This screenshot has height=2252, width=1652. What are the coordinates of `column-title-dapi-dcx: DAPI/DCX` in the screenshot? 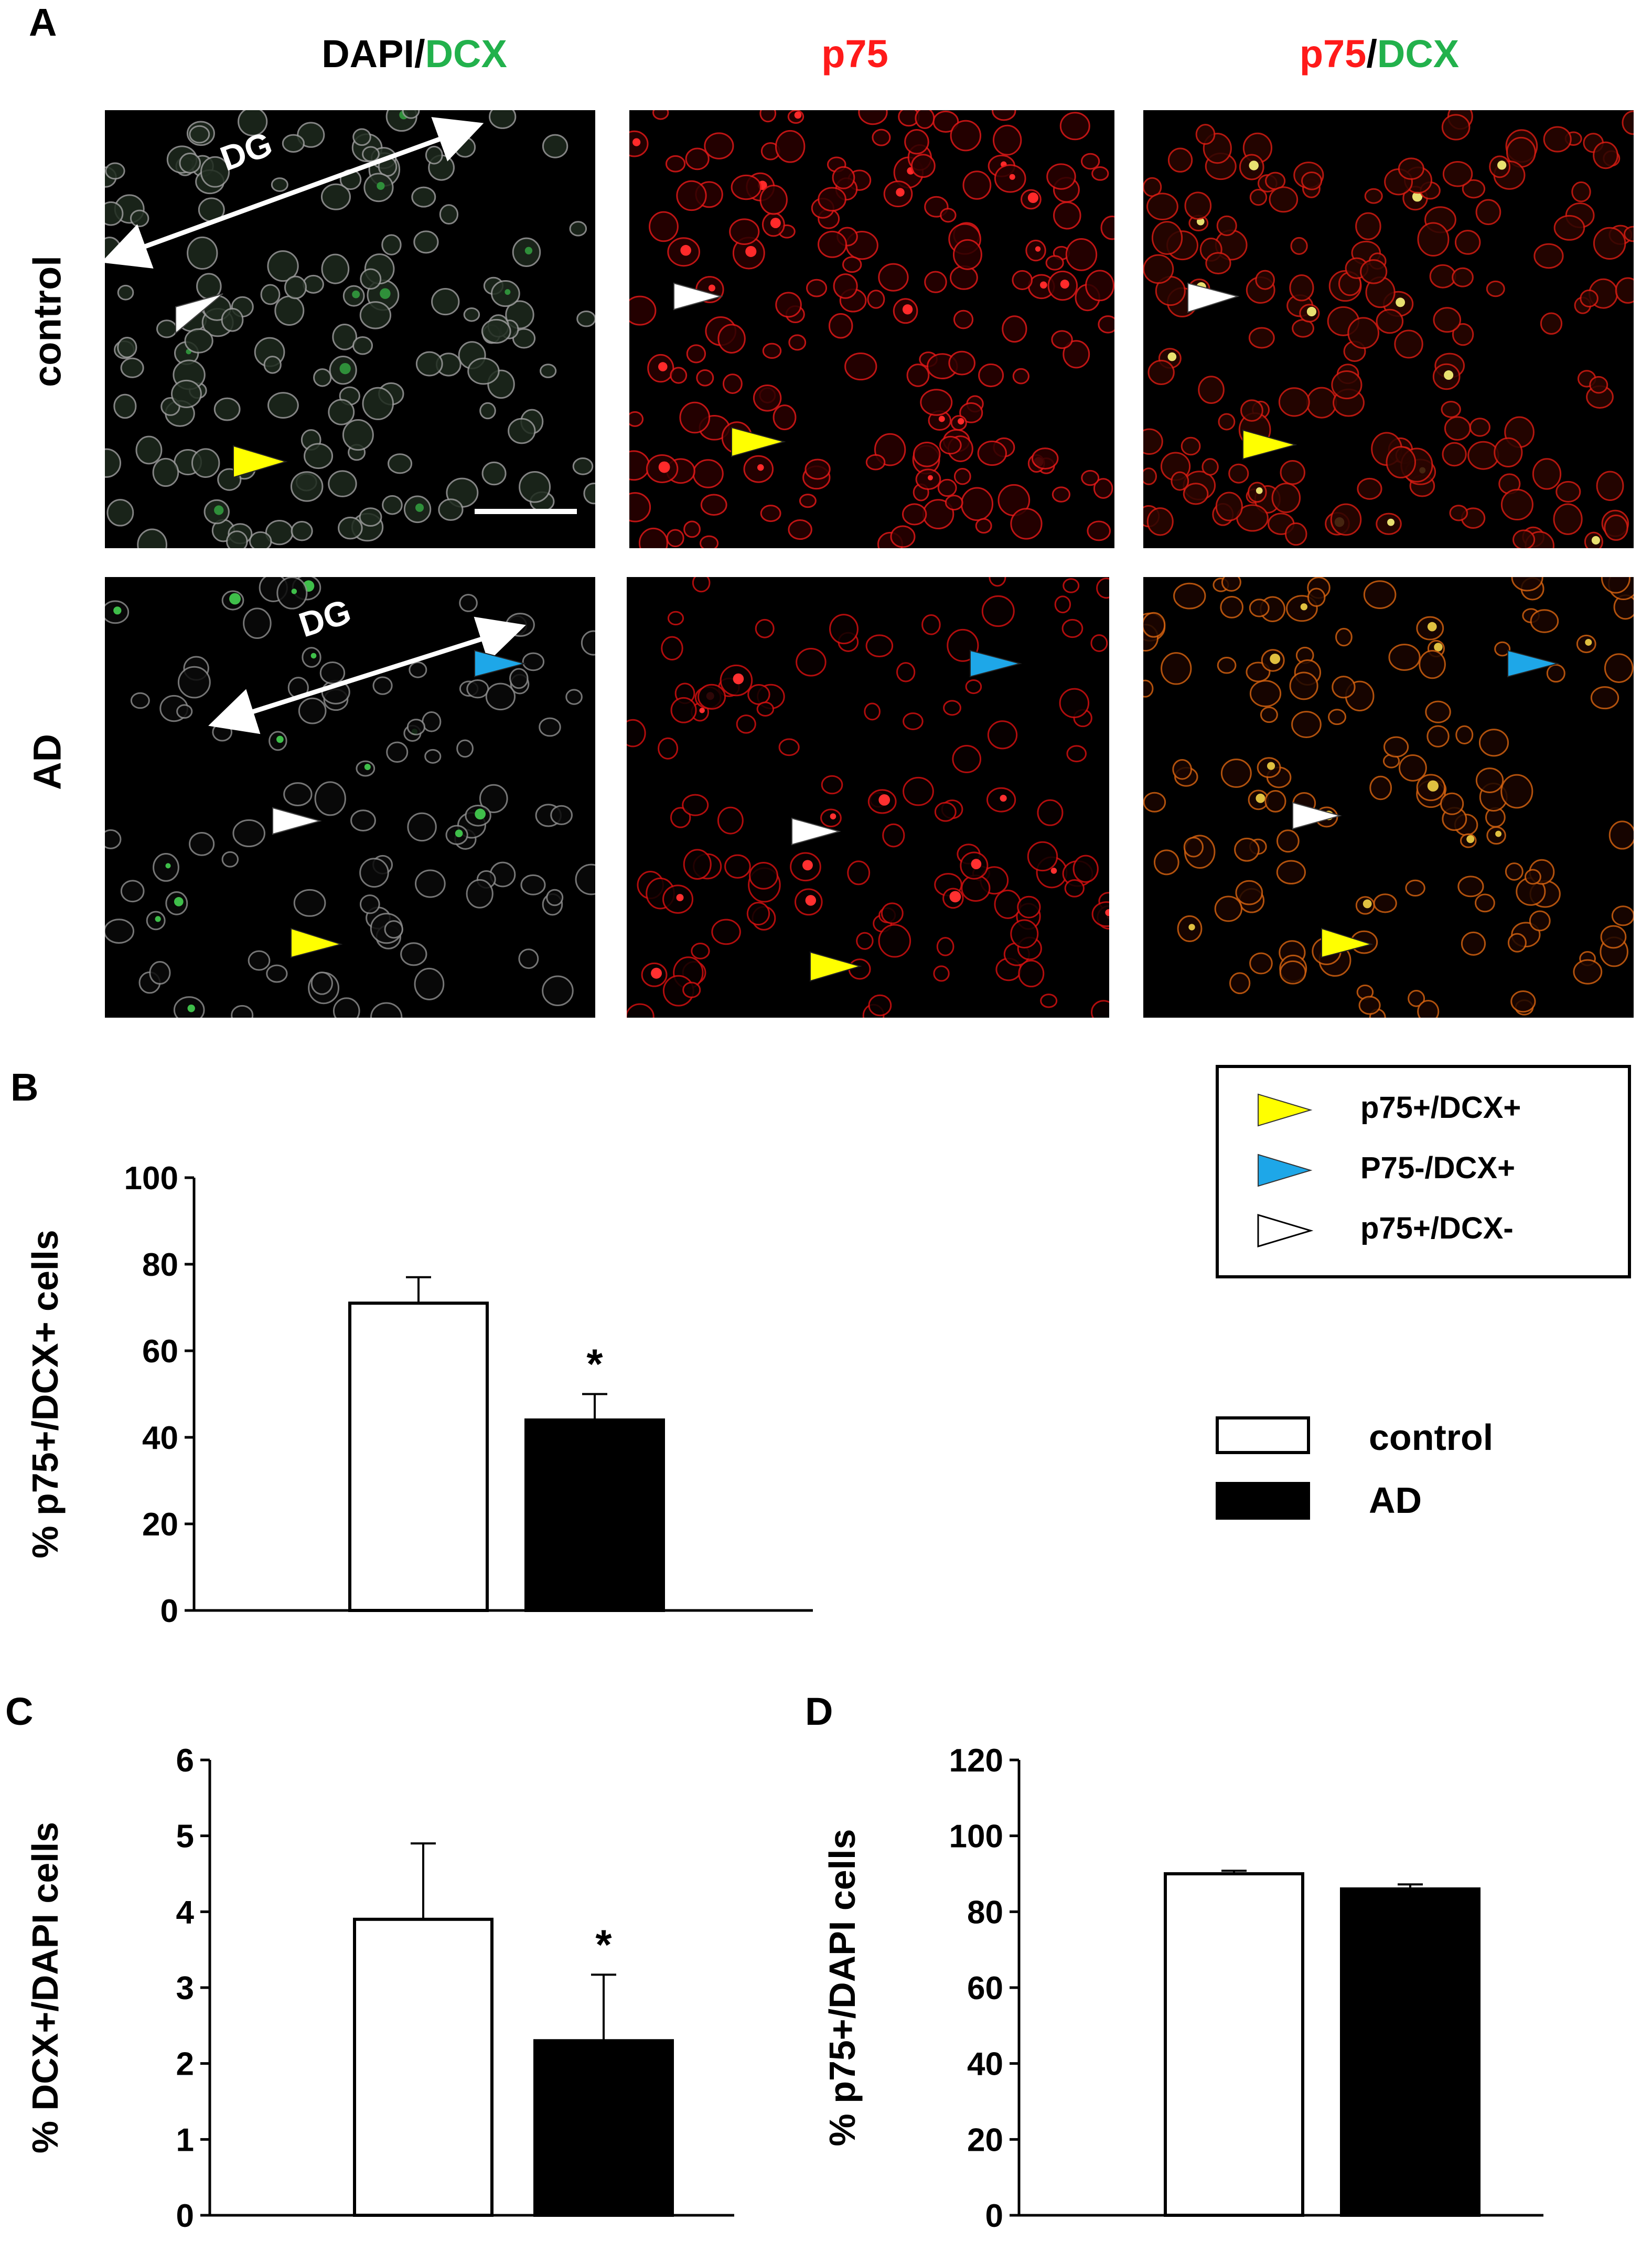 It's located at (414, 54).